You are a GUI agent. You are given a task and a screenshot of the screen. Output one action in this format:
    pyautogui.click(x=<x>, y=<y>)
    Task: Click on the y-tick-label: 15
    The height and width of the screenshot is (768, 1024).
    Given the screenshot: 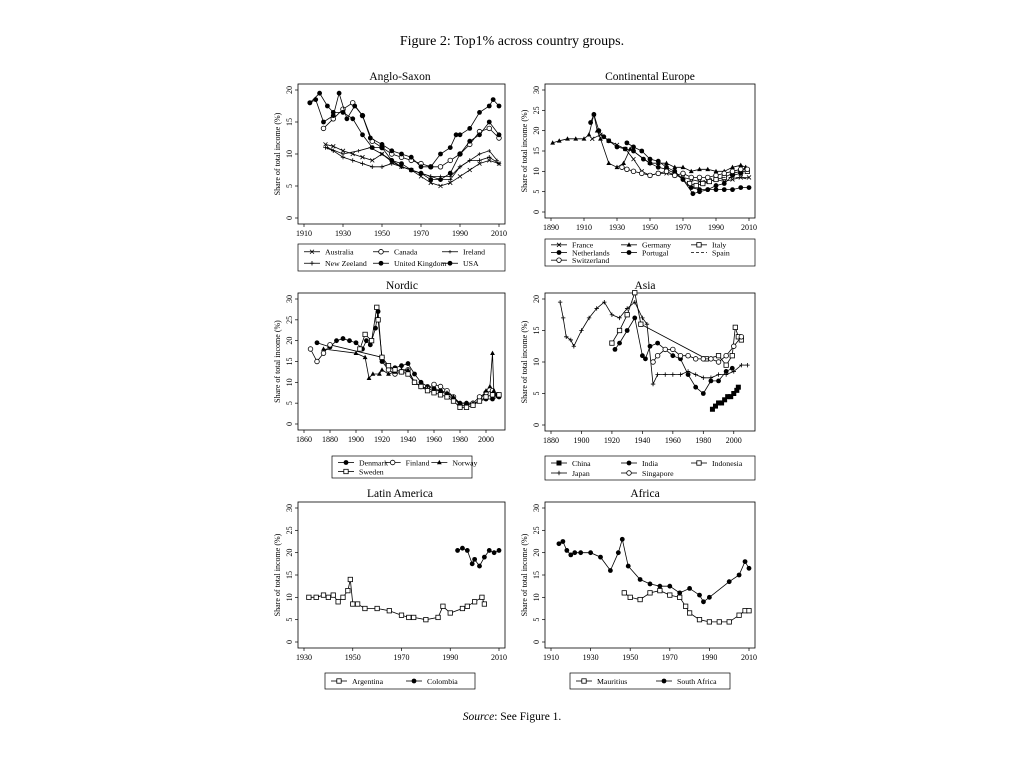 What is the action you would take?
    pyautogui.click(x=536, y=331)
    